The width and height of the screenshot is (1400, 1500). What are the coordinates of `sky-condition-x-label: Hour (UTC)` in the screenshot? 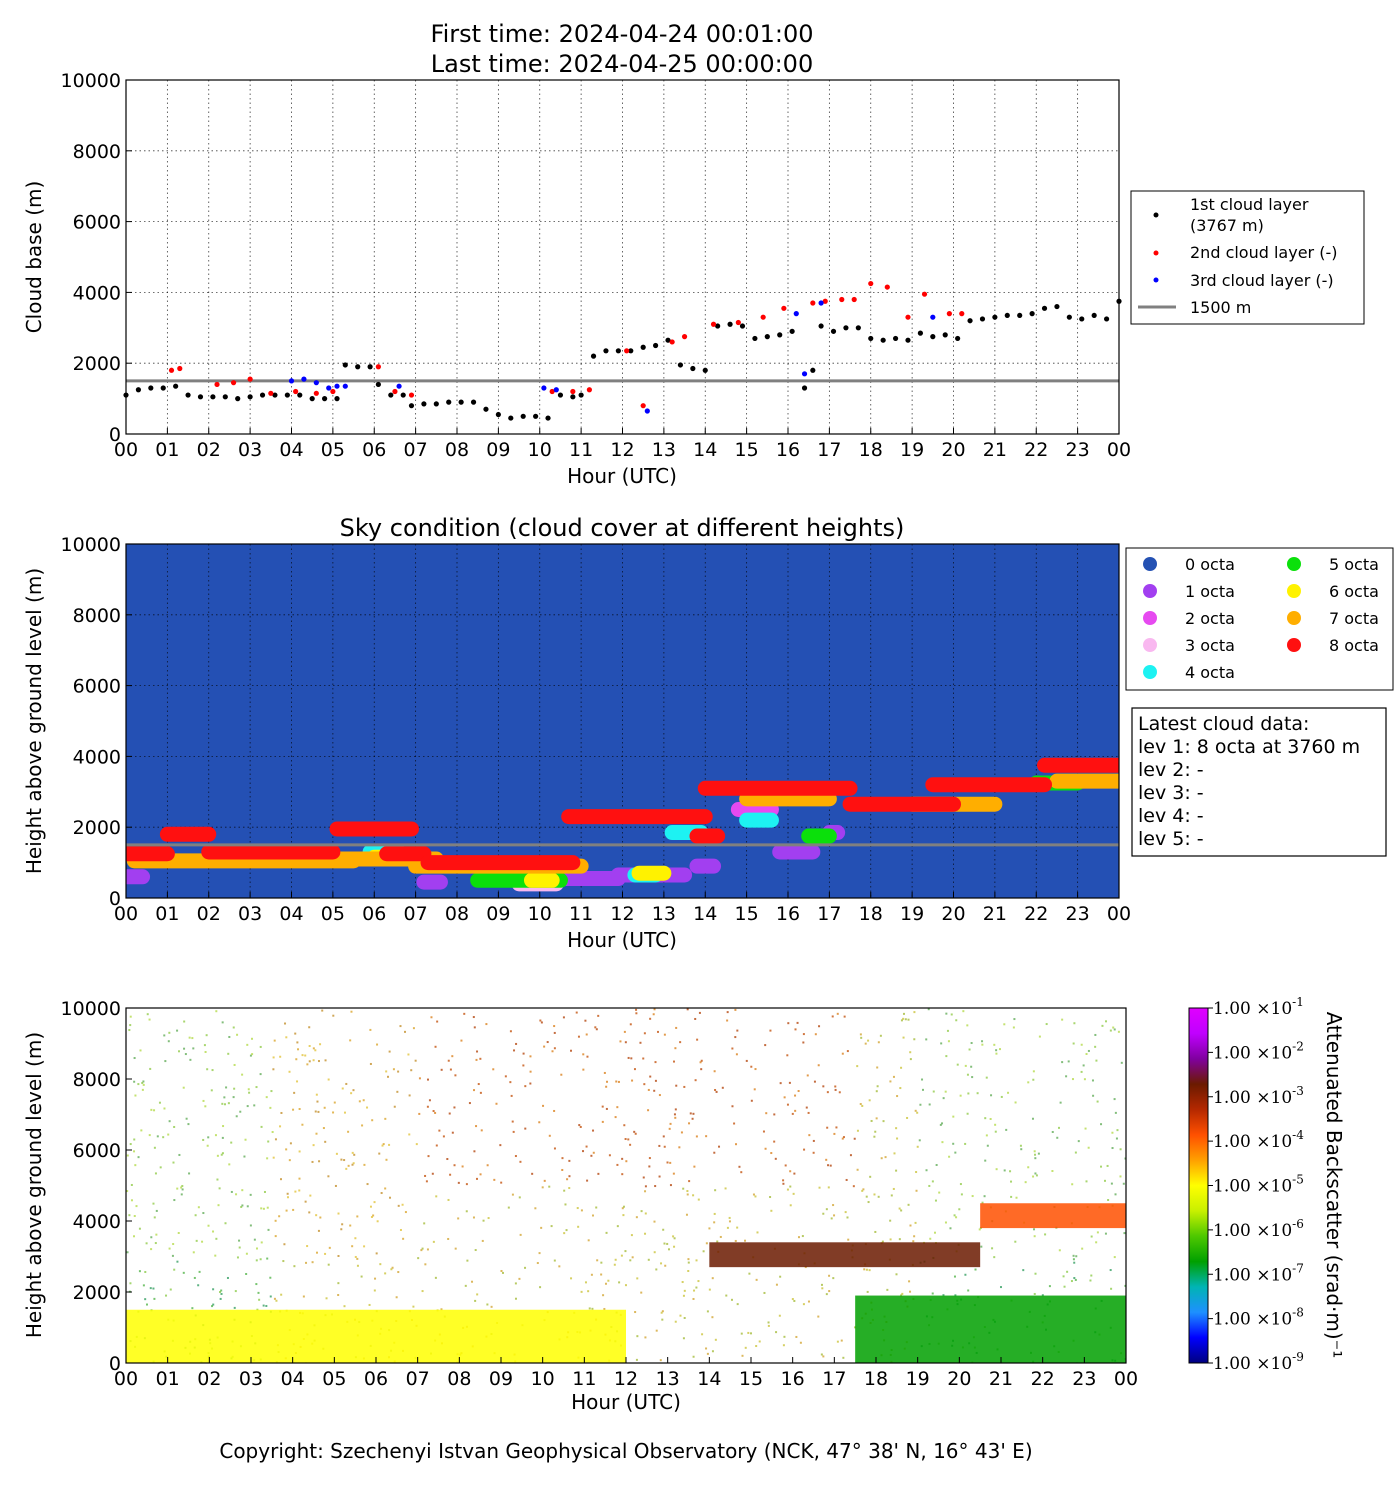 It's located at (622, 940).